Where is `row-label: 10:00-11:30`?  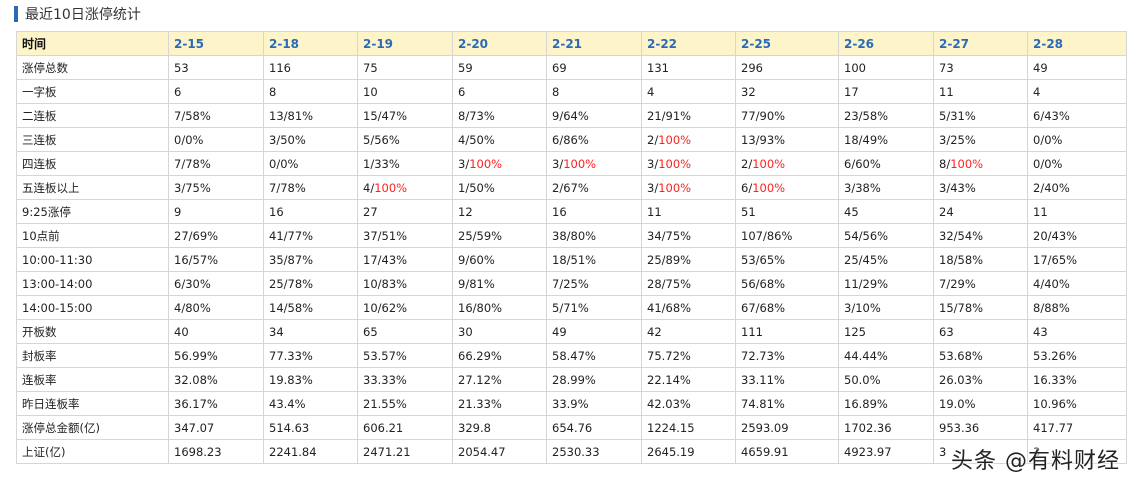
row-label: 10:00-11:30 is located at coordinates (92, 259).